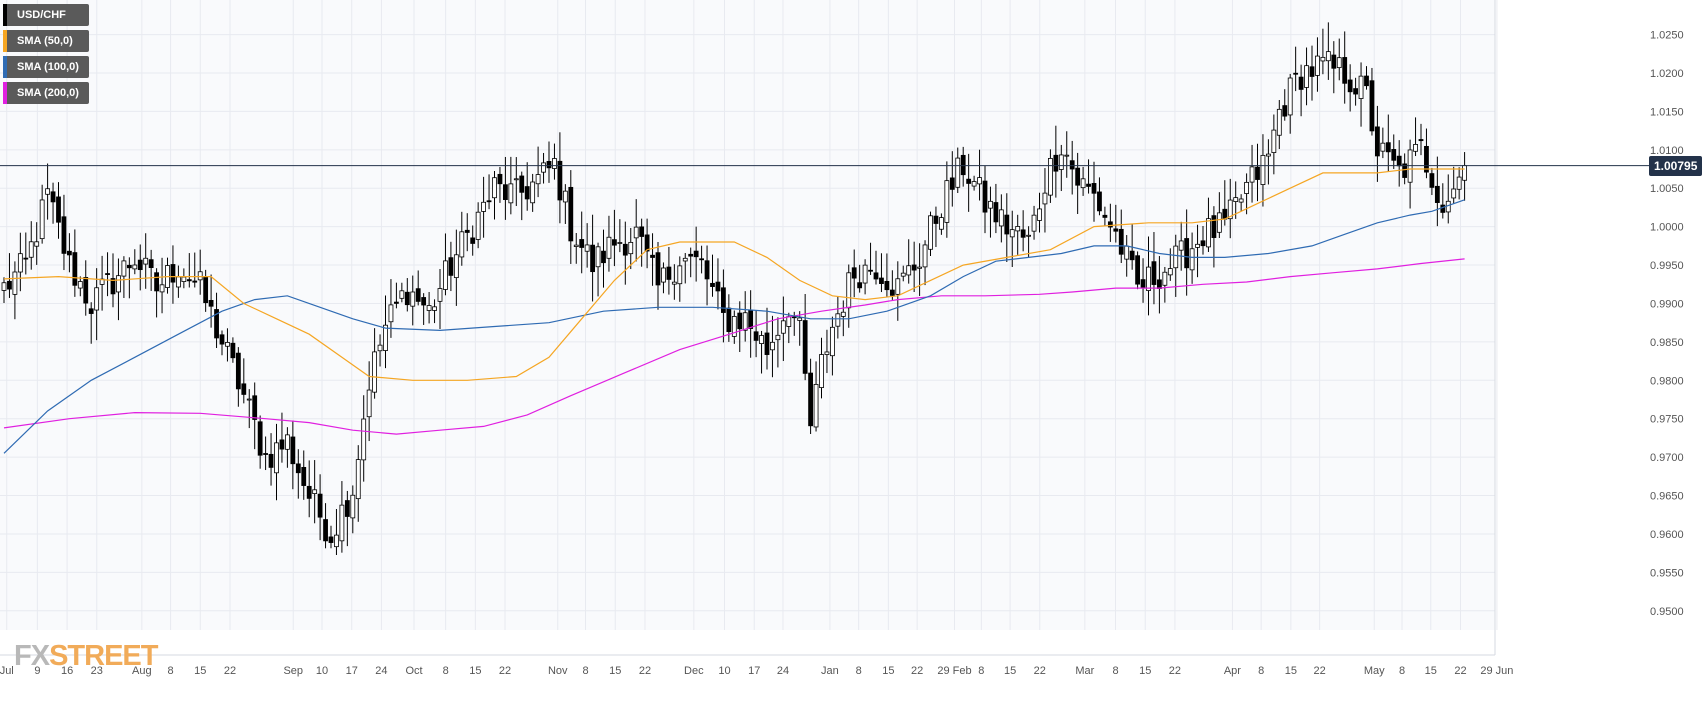 Image resolution: width=1707 pixels, height=717 pixels. What do you see at coordinates (1667, 36) in the screenshot?
I see `y-tick-label: 1.0250` at bounding box center [1667, 36].